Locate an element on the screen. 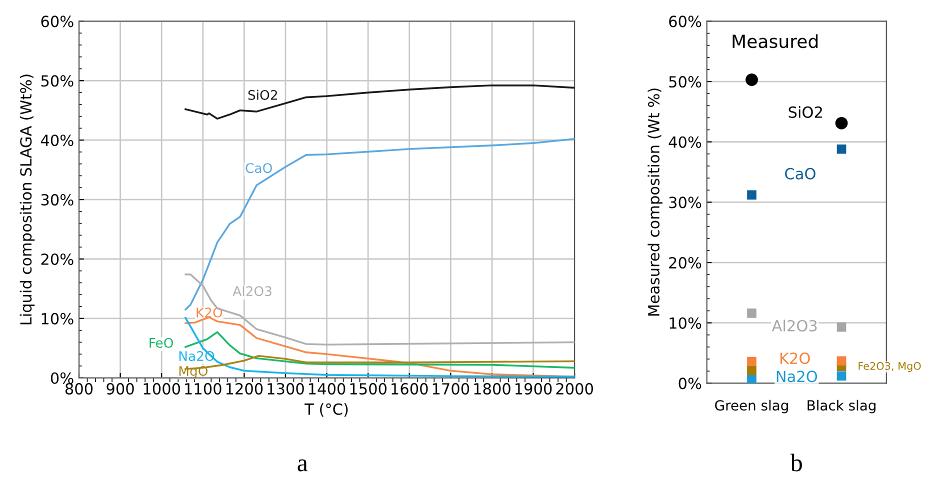  x-tick-label: 1600 is located at coordinates (410, 389).